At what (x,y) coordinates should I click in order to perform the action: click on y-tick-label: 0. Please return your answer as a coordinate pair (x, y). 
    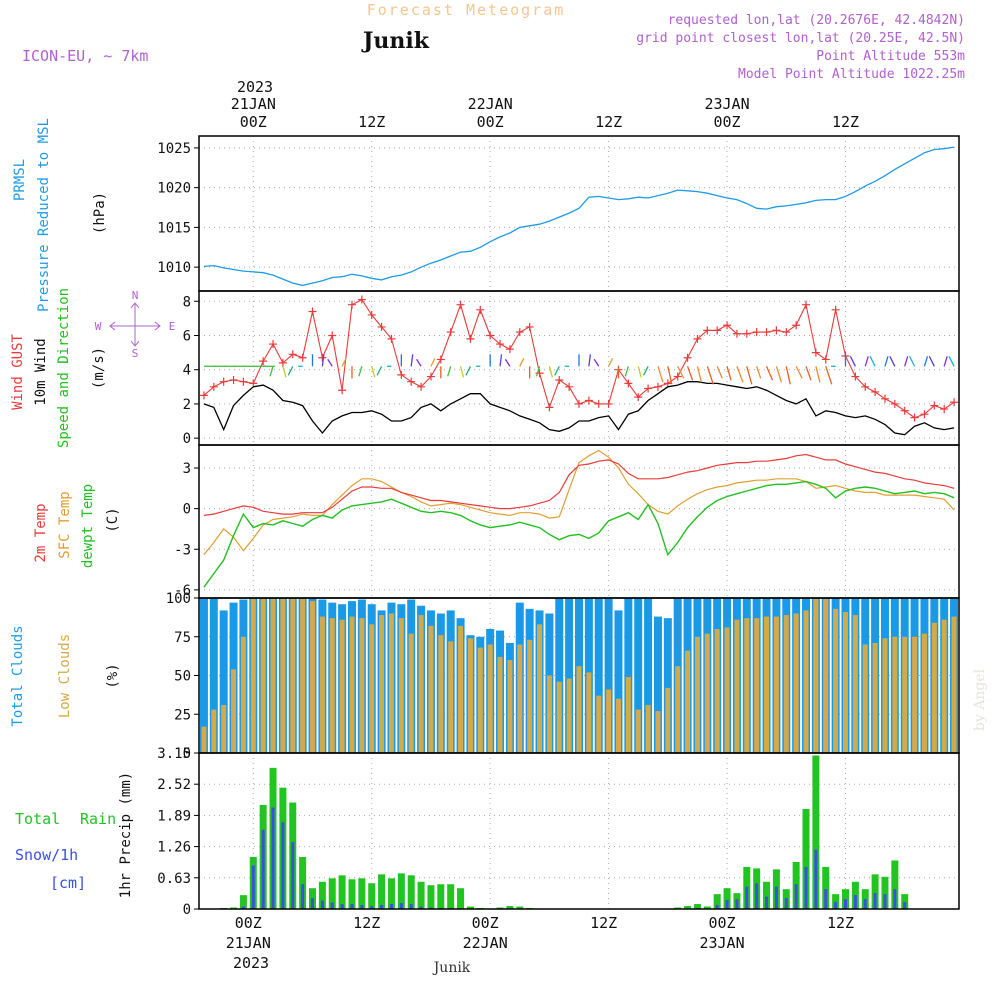
    Looking at the image, I should click on (187, 510).